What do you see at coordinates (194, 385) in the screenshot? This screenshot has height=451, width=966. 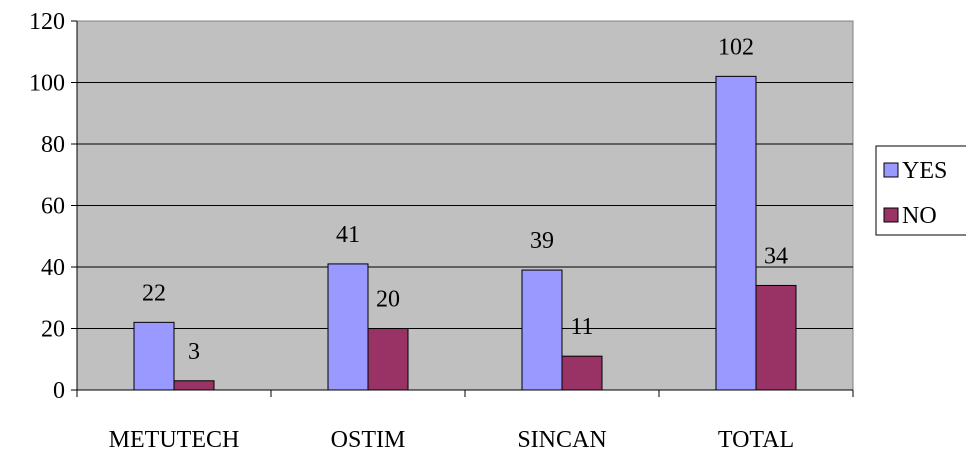 I see `bar-no-metutech` at bounding box center [194, 385].